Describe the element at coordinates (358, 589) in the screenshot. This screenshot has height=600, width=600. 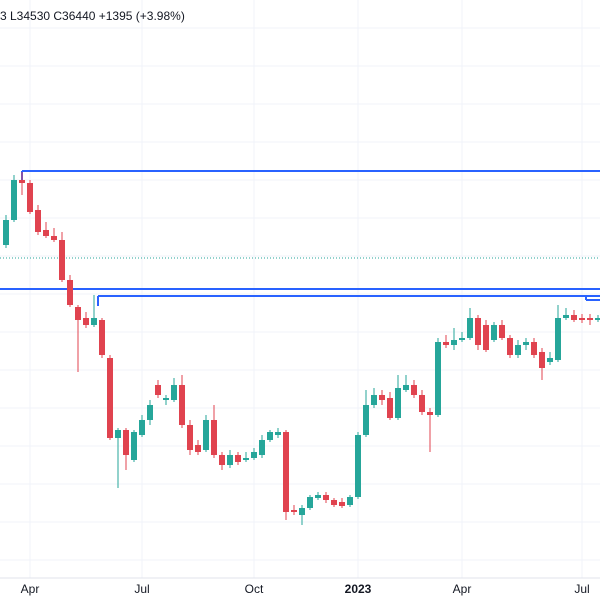
I see `x-tick-label: 2023` at that location.